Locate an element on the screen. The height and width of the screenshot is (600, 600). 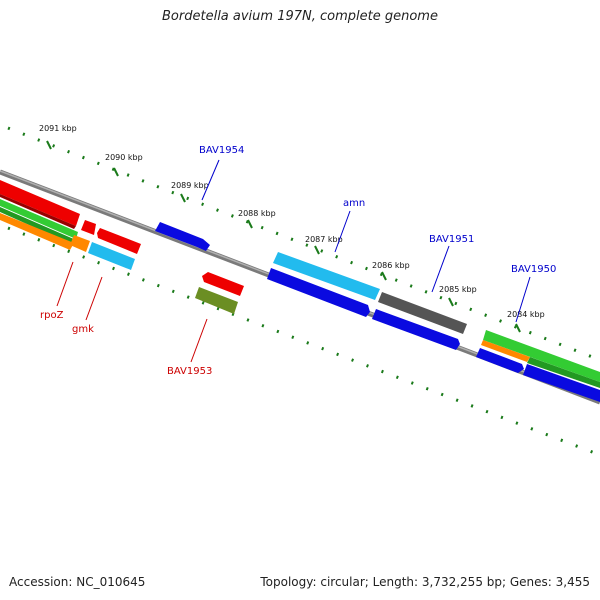
gene-label-rpoz: rpoZ is located at coordinates (52, 315).